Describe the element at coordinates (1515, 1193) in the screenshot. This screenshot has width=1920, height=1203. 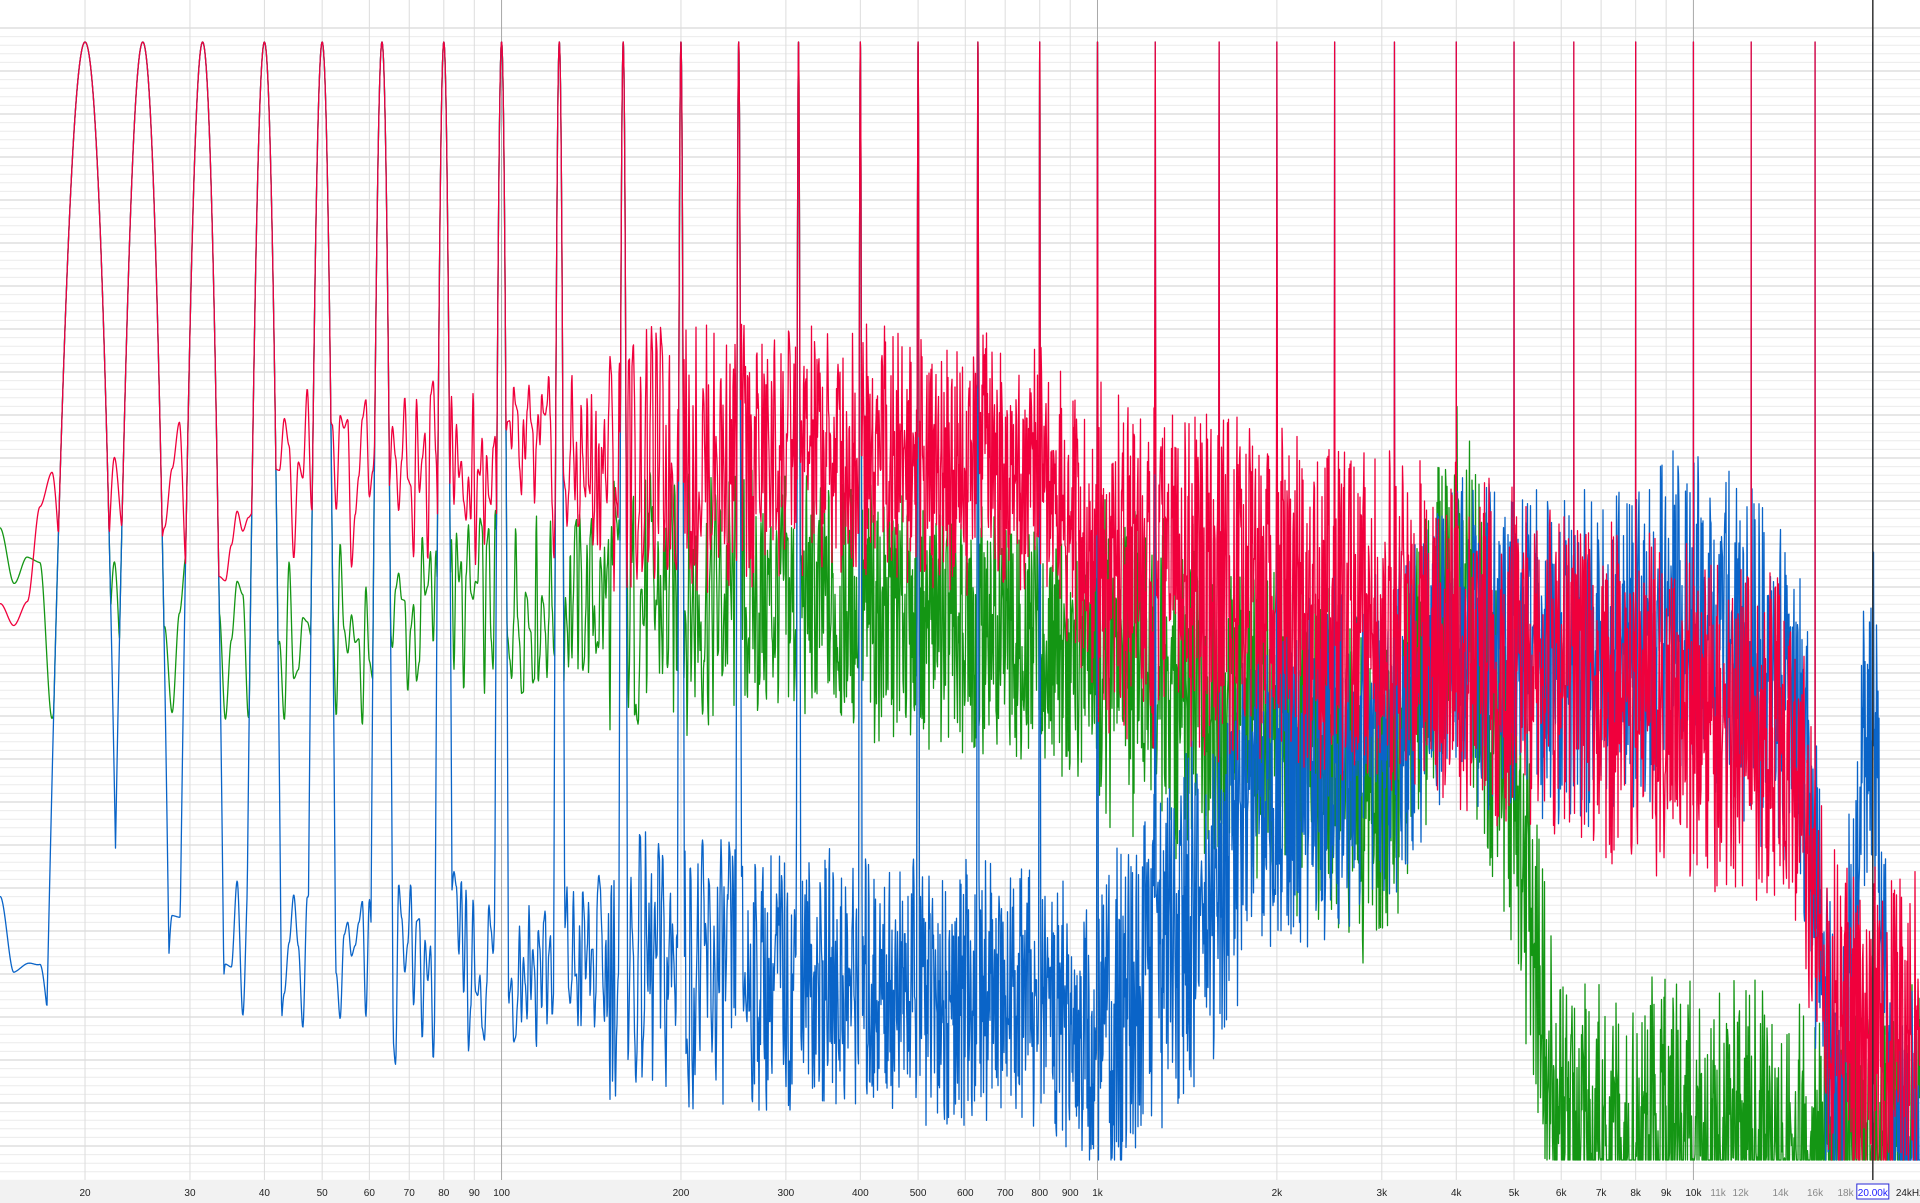
I see `x-tick-label: 5k` at that location.